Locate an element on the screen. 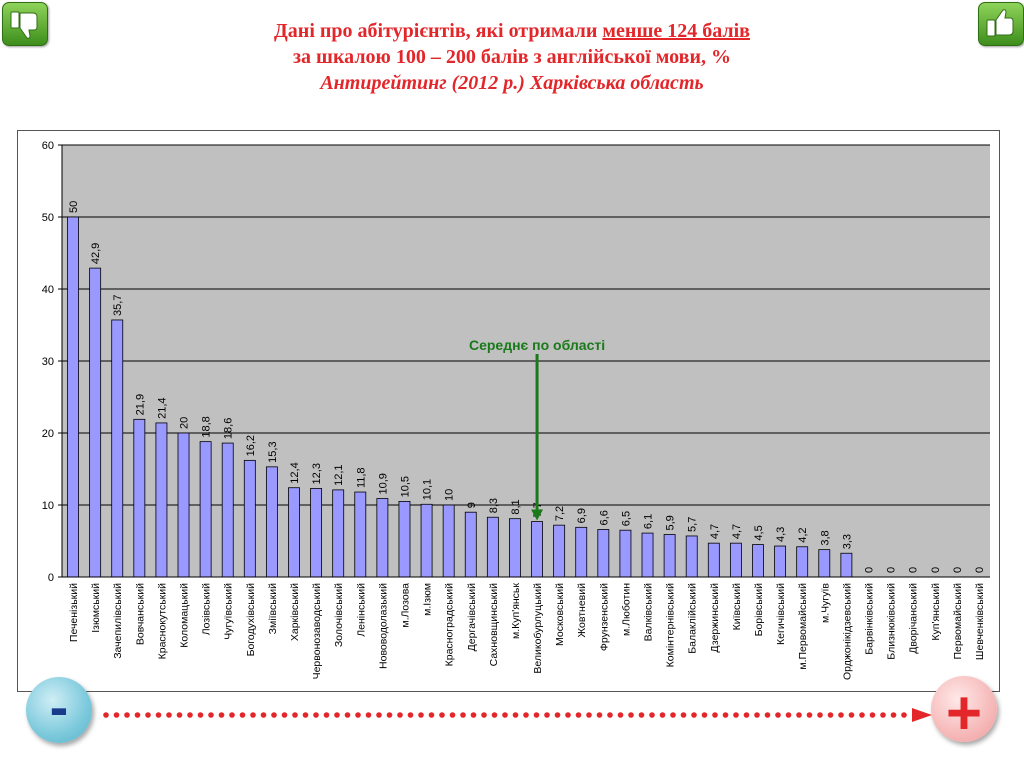 The height and width of the screenshot is (768, 1024). data-label: 10 is located at coordinates (450, 495).